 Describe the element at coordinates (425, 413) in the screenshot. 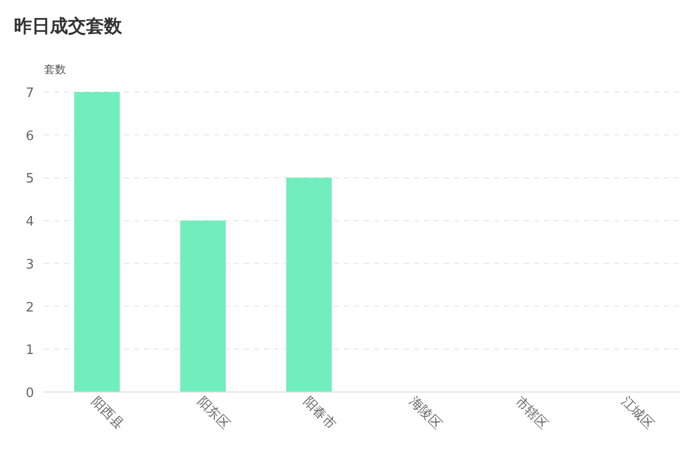

I see `x-tick-label: 海陵区` at that location.